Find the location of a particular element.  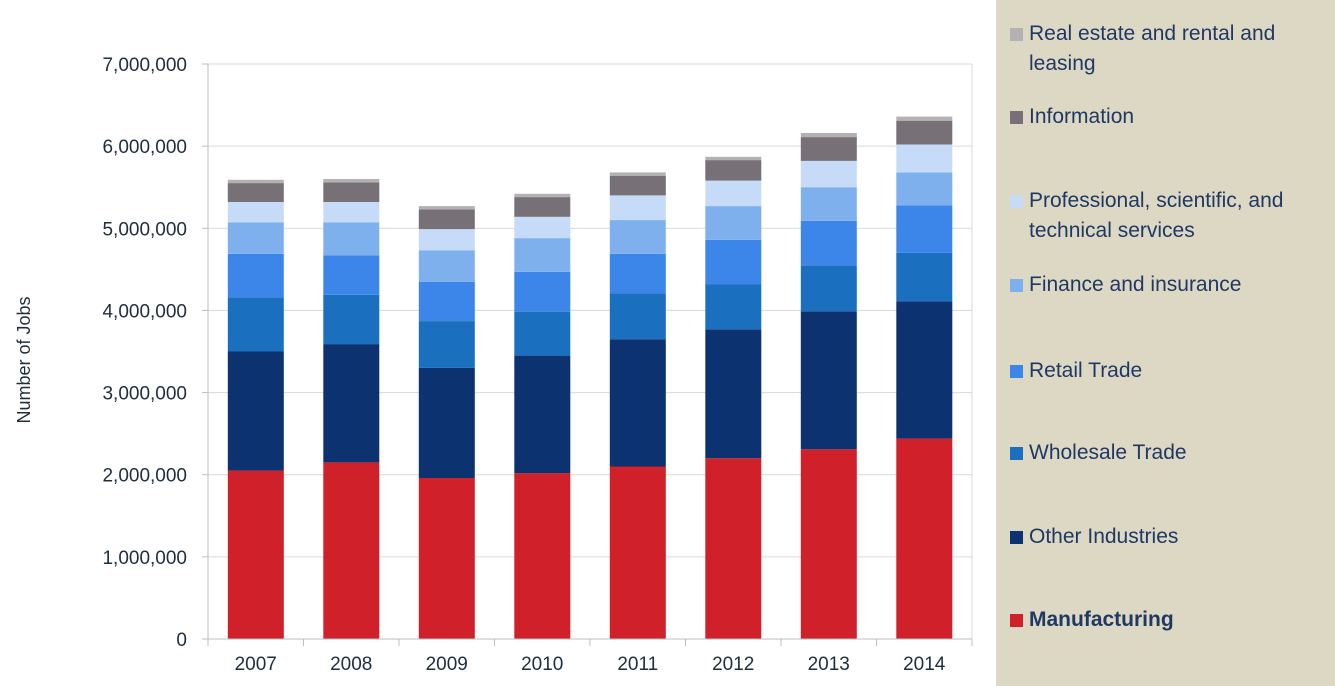

y-tick-label: 0 is located at coordinates (181, 640).